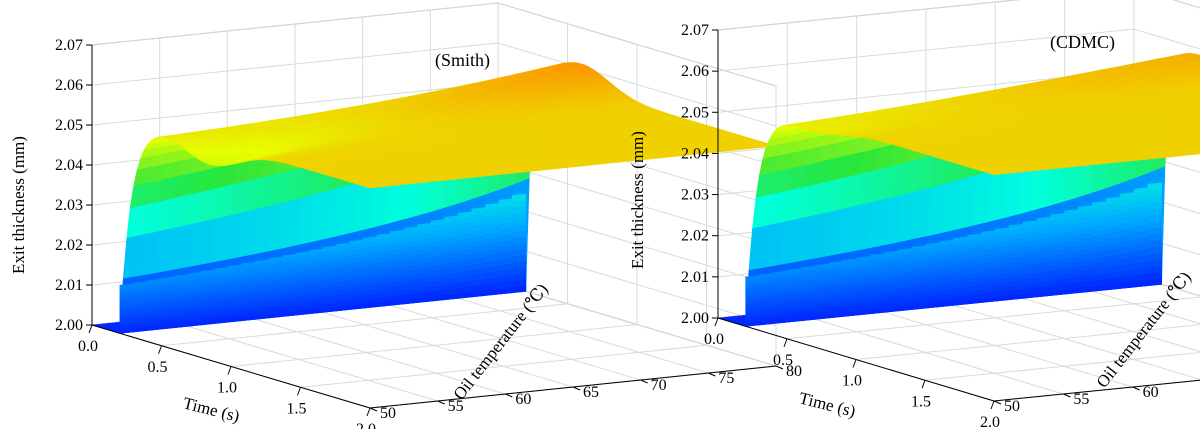 Image resolution: width=1200 pixels, height=429 pixels. What do you see at coordinates (726, 378) in the screenshot?
I see `y-tick-label: 75` at bounding box center [726, 378].